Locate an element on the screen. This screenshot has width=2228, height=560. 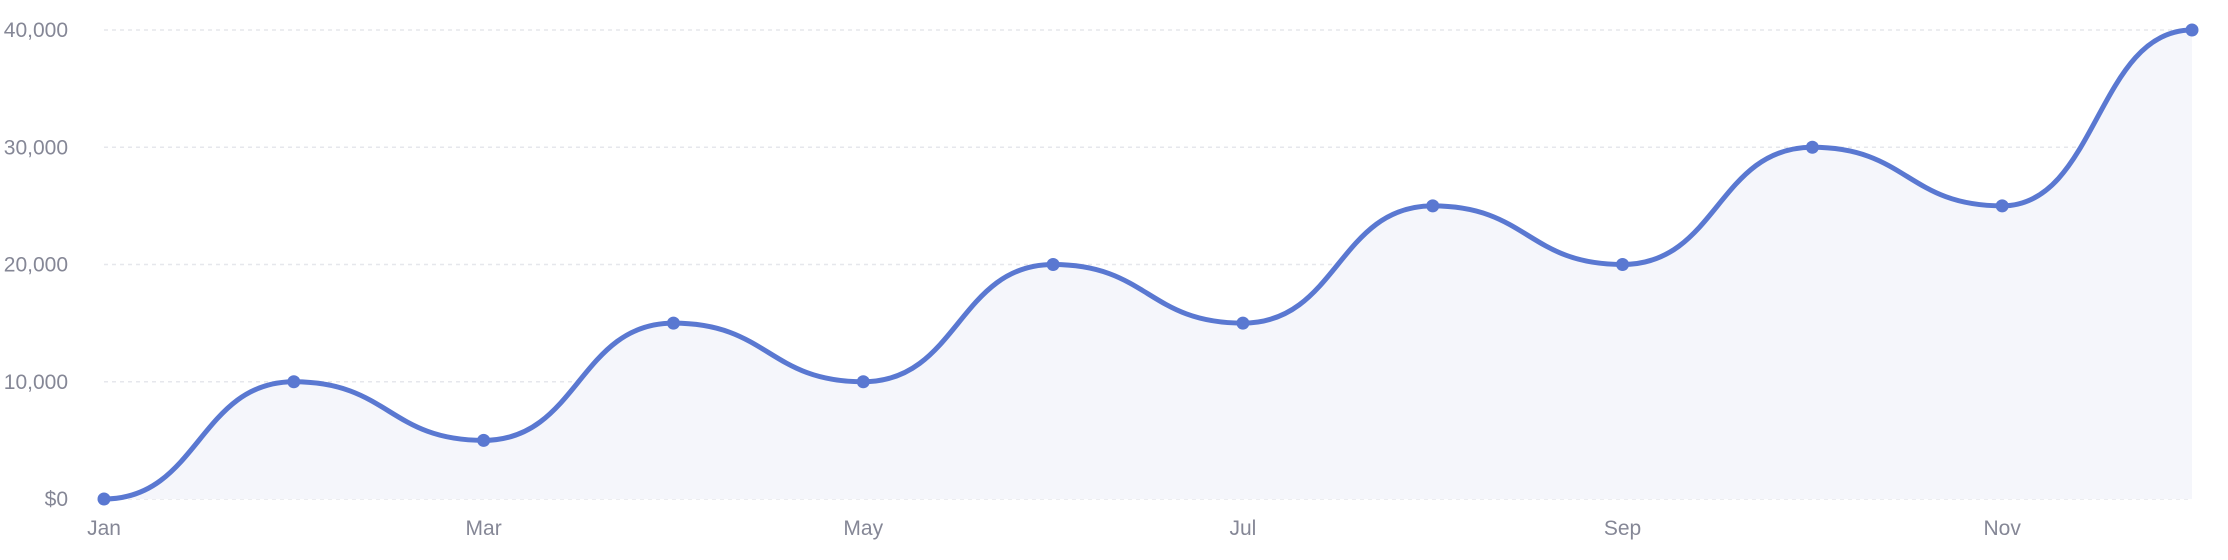
x-tick-label: Jul is located at coordinates (1242, 528).